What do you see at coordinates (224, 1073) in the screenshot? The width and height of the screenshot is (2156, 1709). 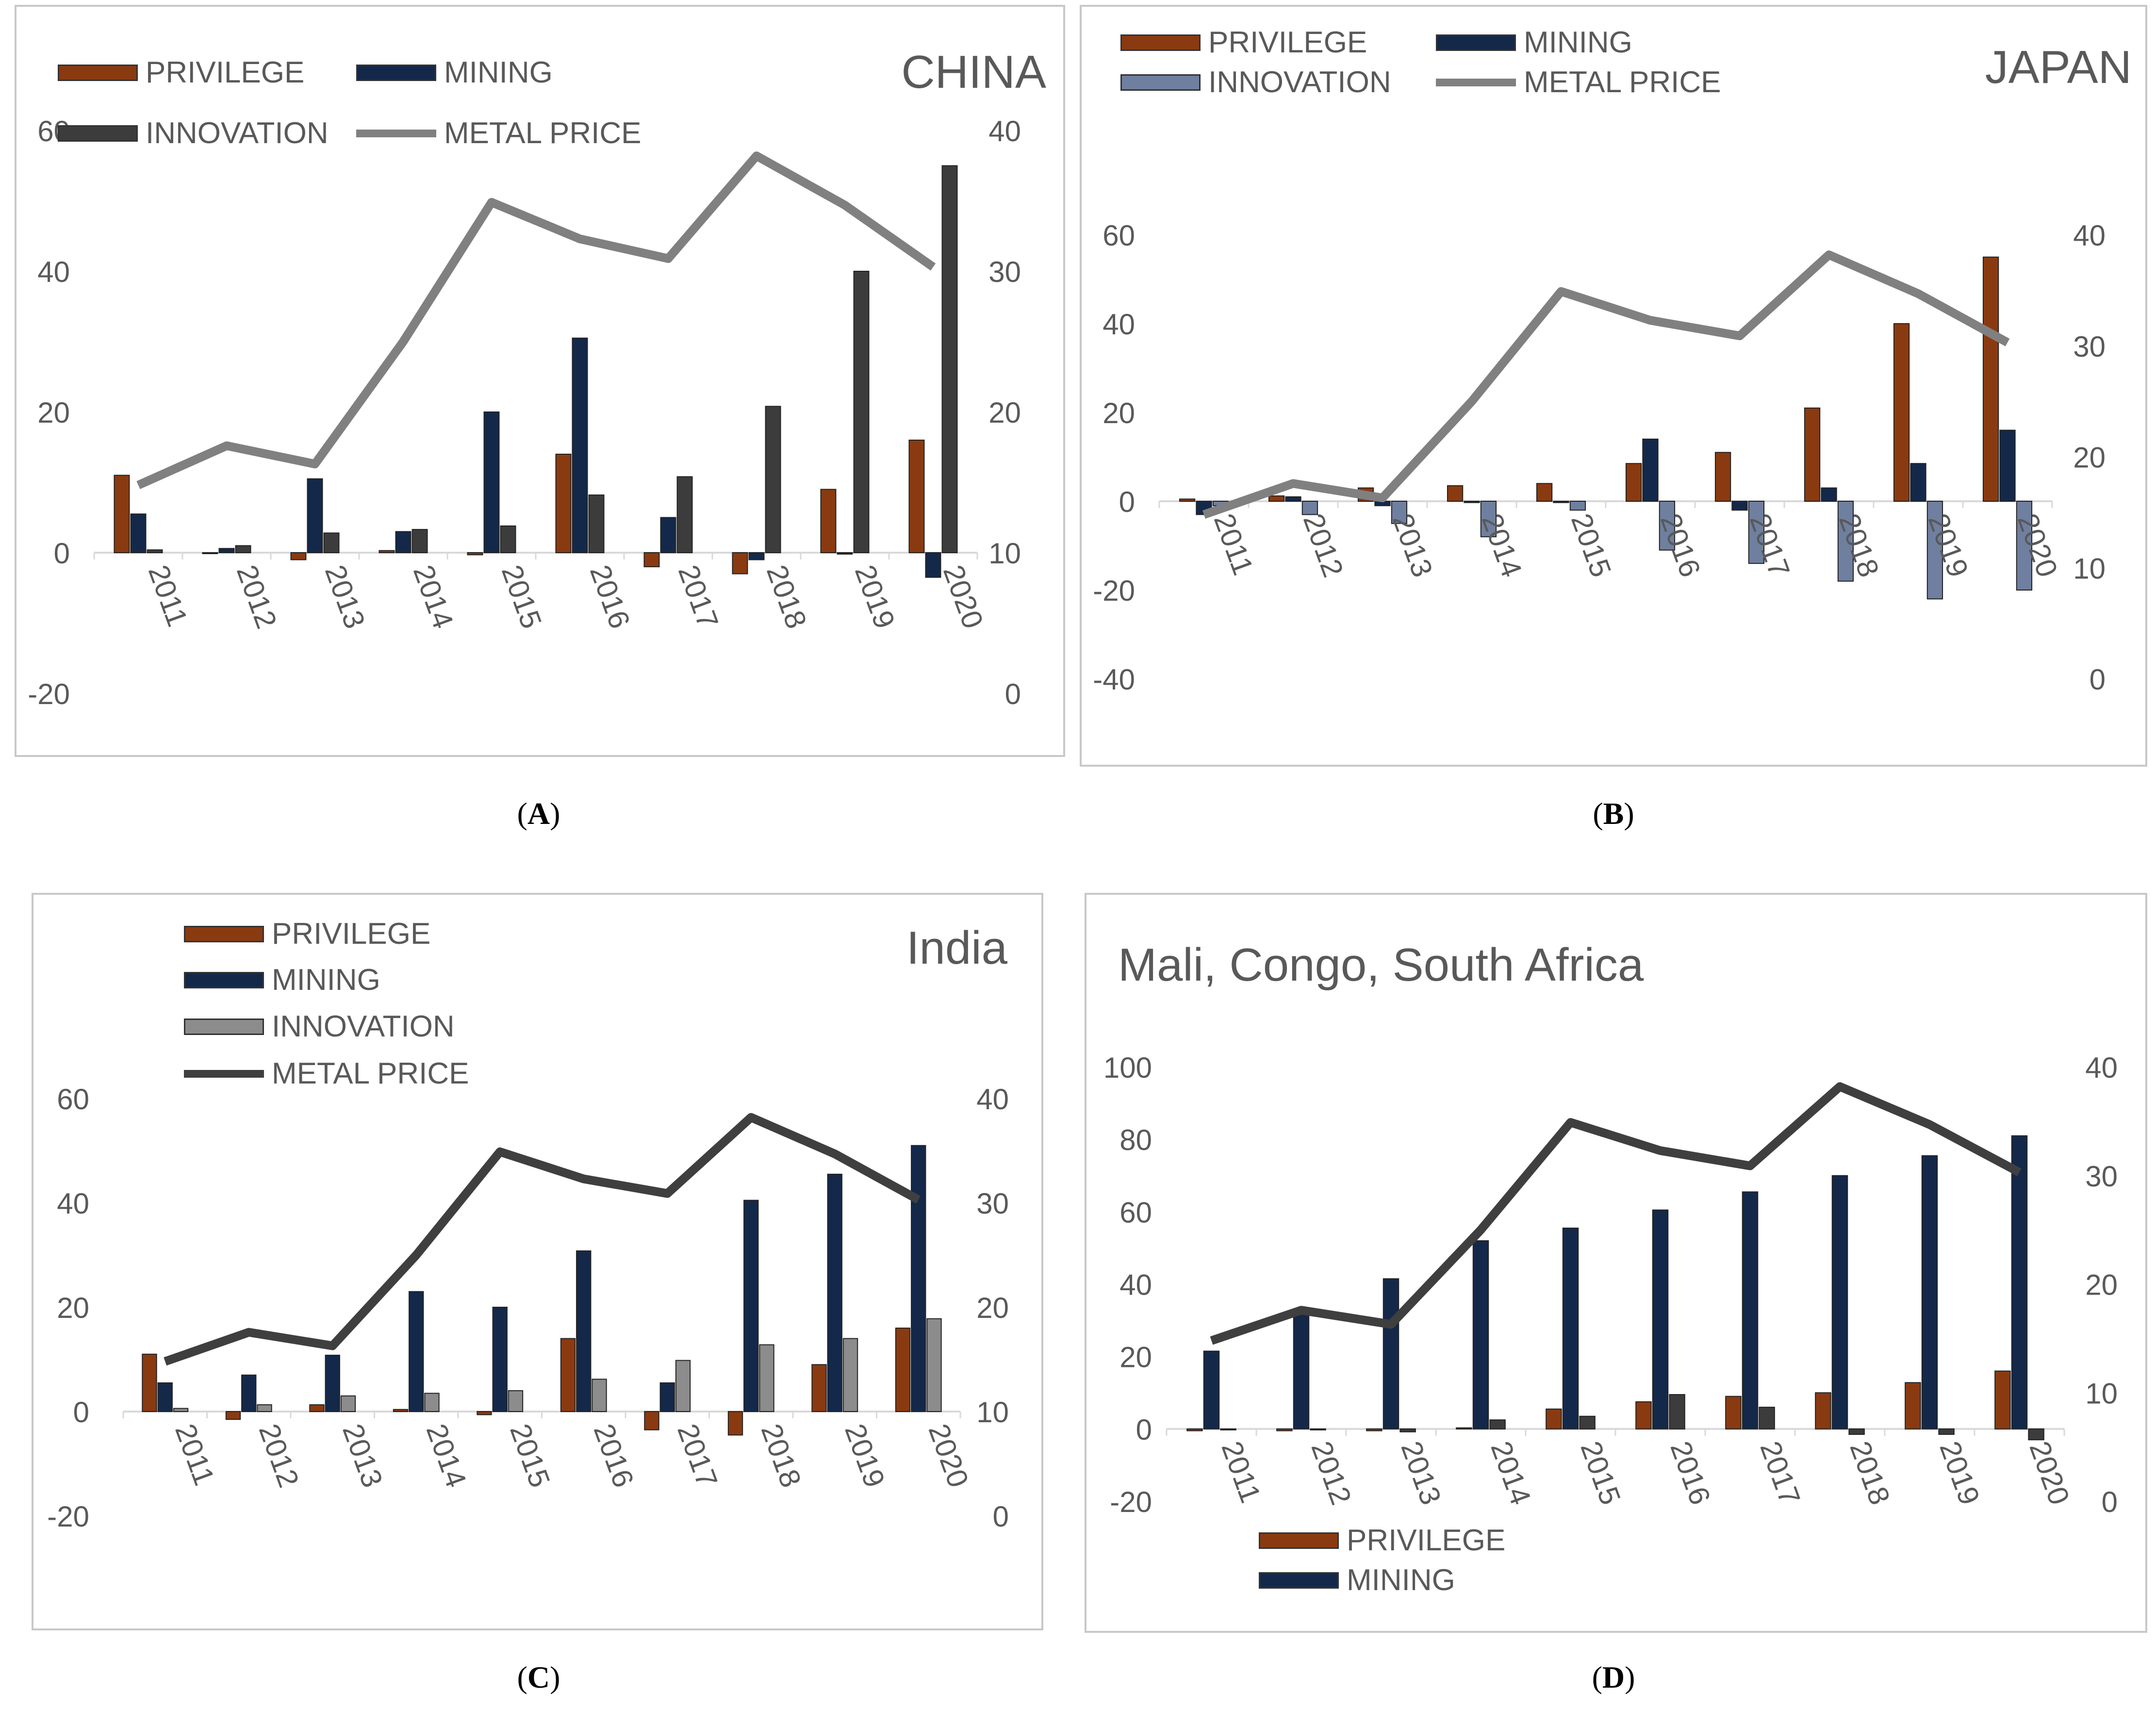 I see `metal-price-line-icon` at bounding box center [224, 1073].